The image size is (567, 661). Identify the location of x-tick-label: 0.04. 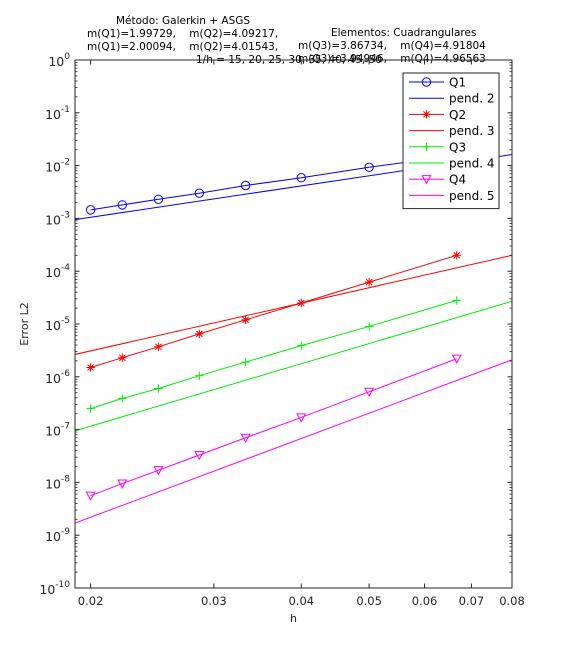
(301, 601).